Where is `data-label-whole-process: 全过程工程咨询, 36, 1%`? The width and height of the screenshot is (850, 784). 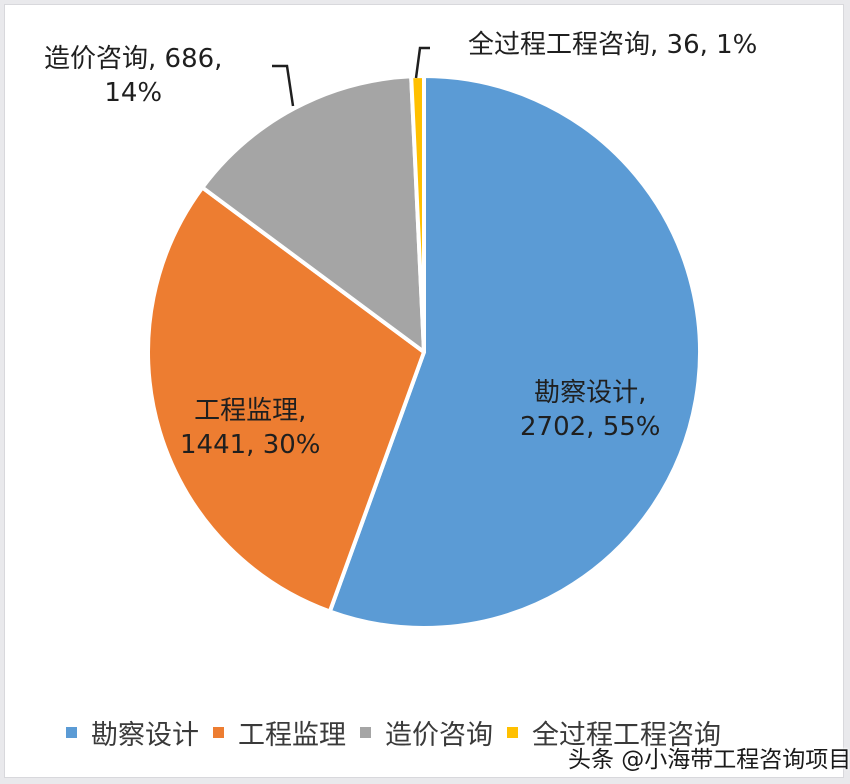
data-label-whole-process: 全过程工程咨询, 36, 1% is located at coordinates (613, 45).